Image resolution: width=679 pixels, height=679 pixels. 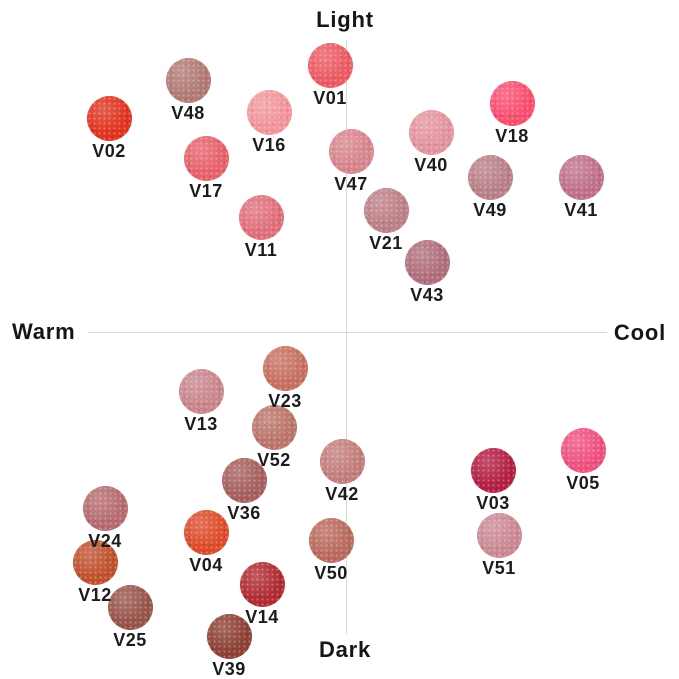 What do you see at coordinates (244, 480) in the screenshot?
I see `shade-swatch-v36` at bounding box center [244, 480].